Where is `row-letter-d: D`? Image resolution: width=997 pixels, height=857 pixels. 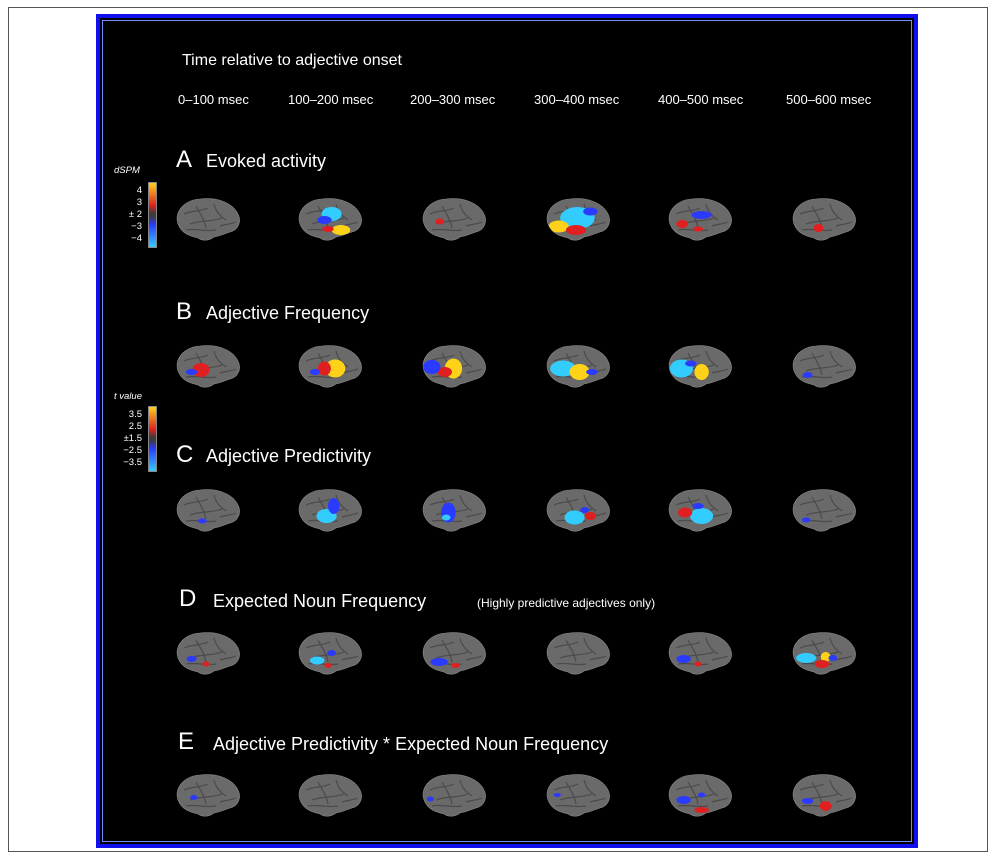
row-letter-d: D is located at coordinates (188, 598).